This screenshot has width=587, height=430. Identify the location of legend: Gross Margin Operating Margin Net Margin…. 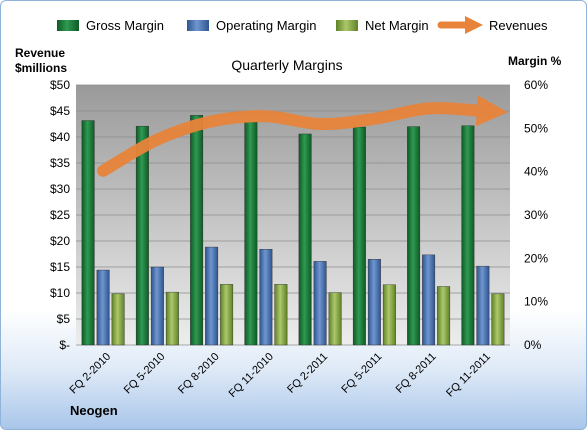
(302, 25).